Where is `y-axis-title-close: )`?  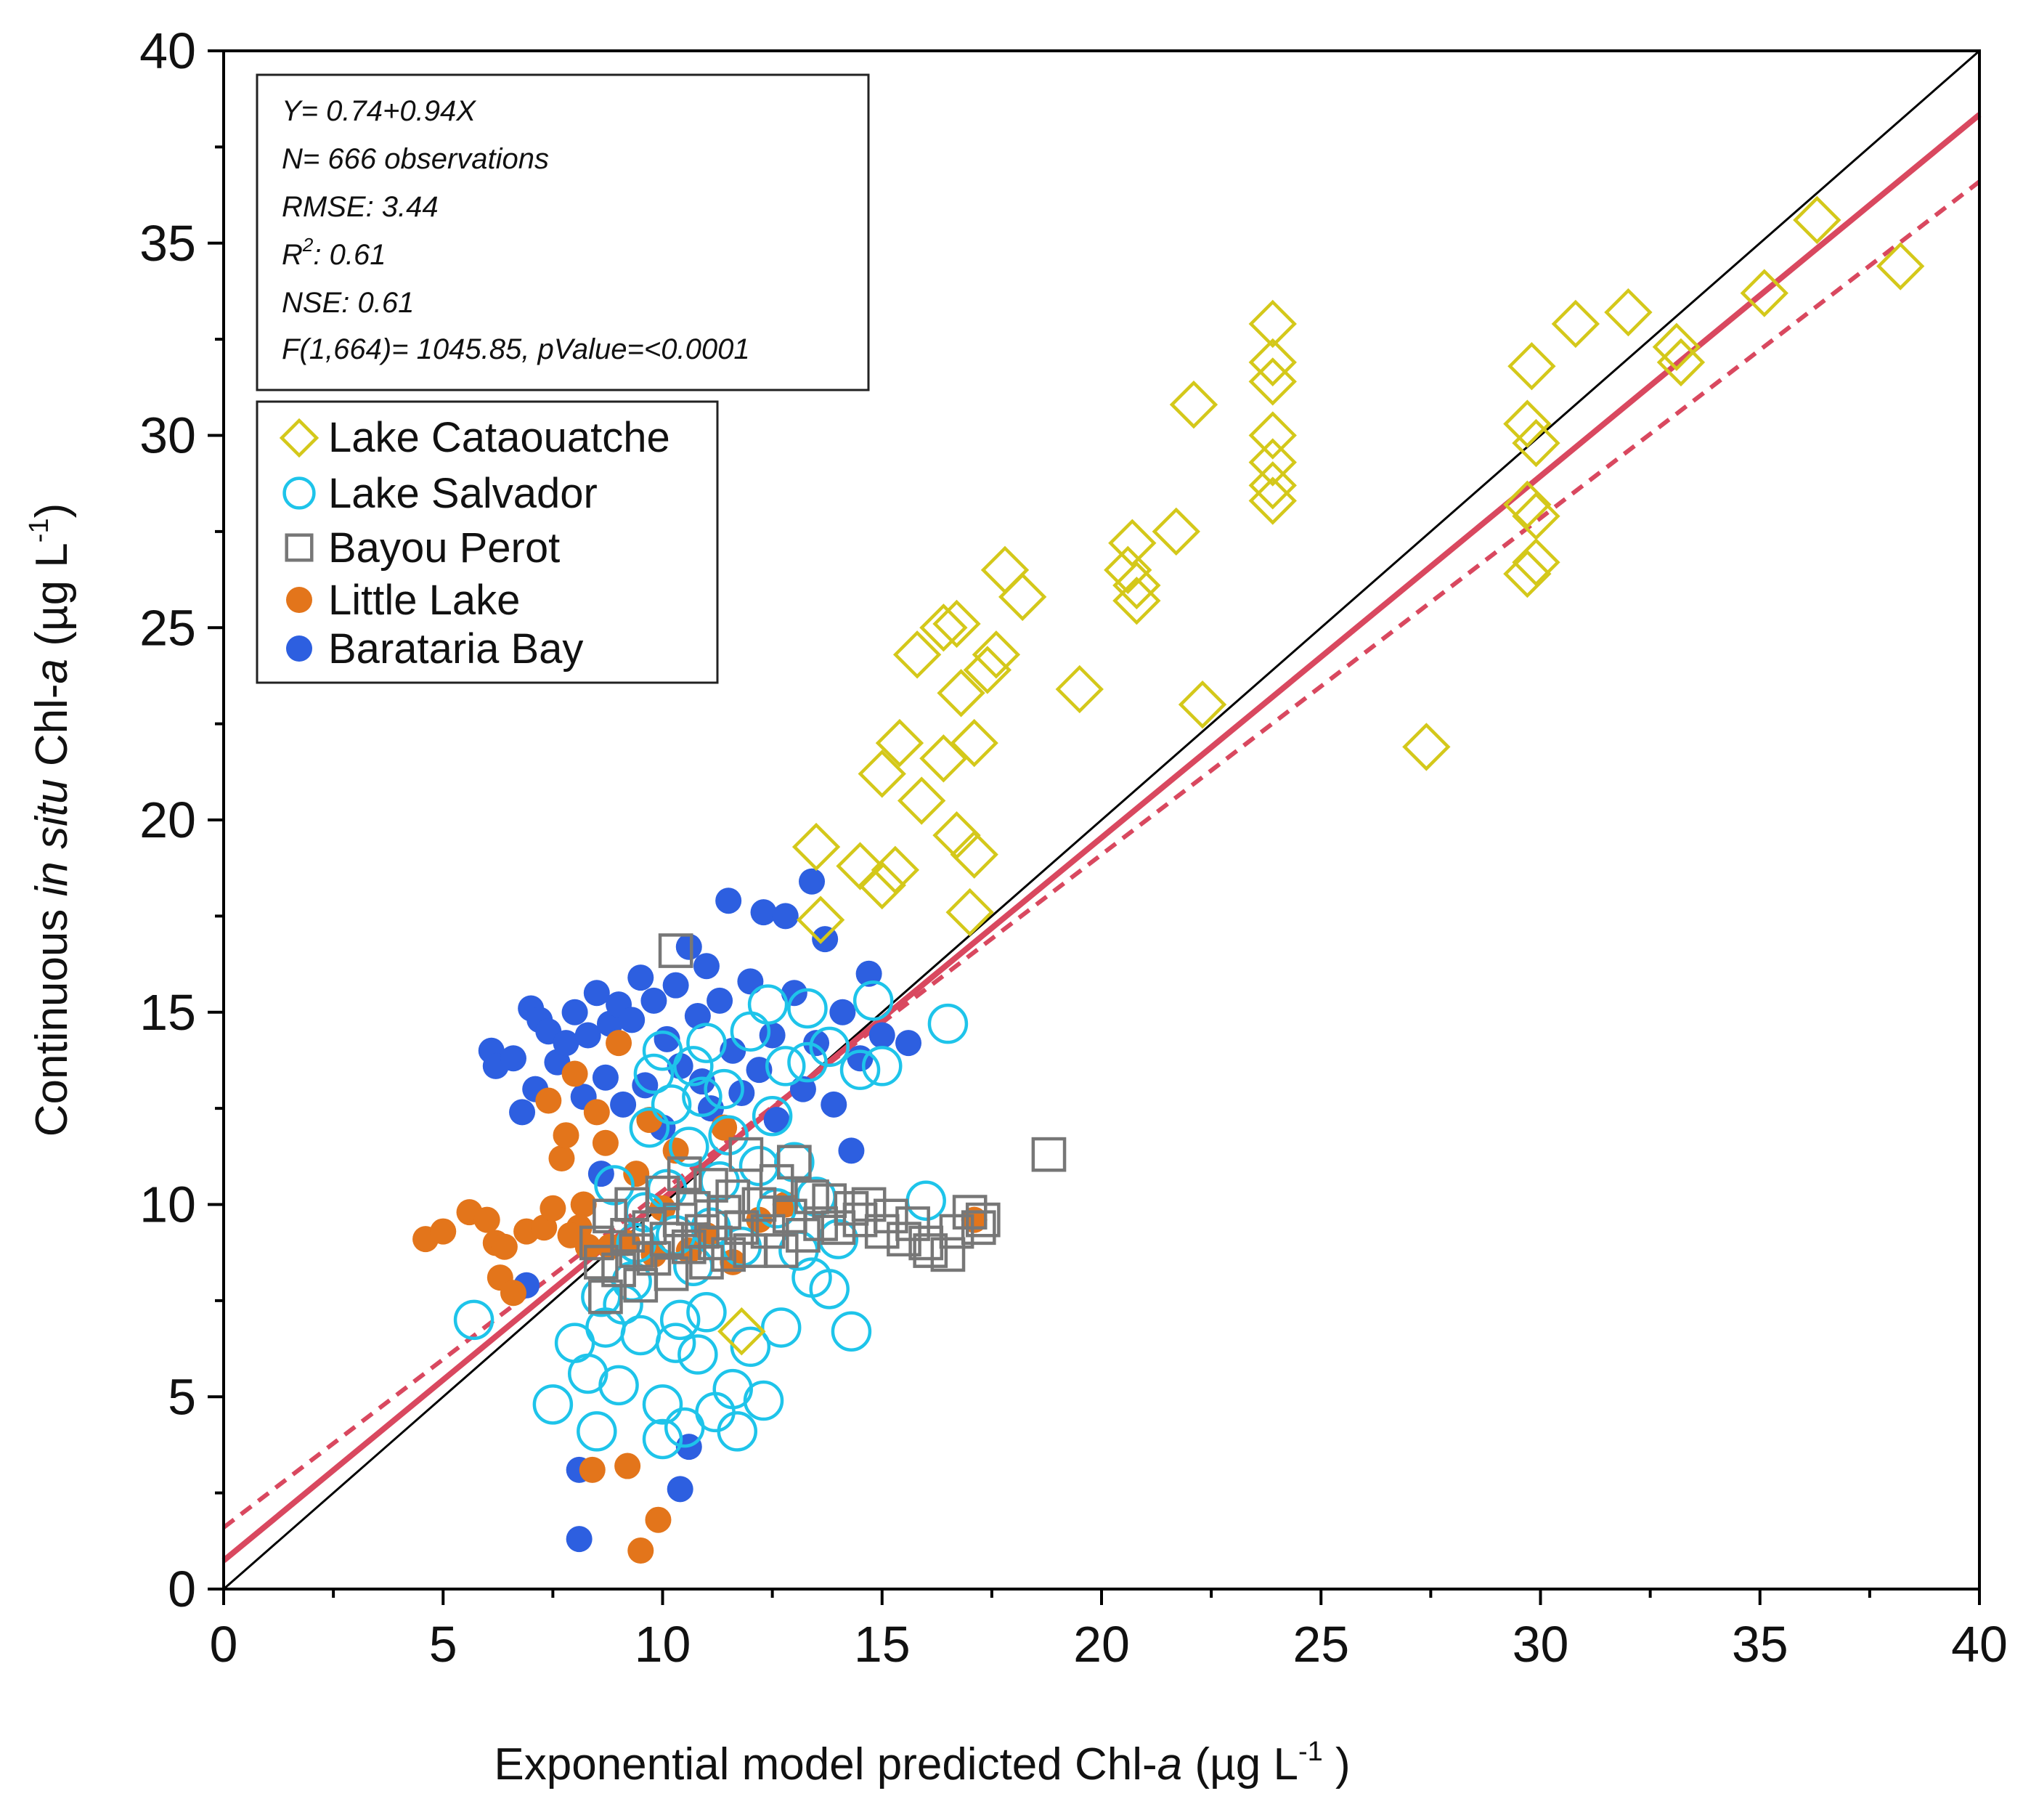
y-axis-title-close: ) is located at coordinates (52, 511).